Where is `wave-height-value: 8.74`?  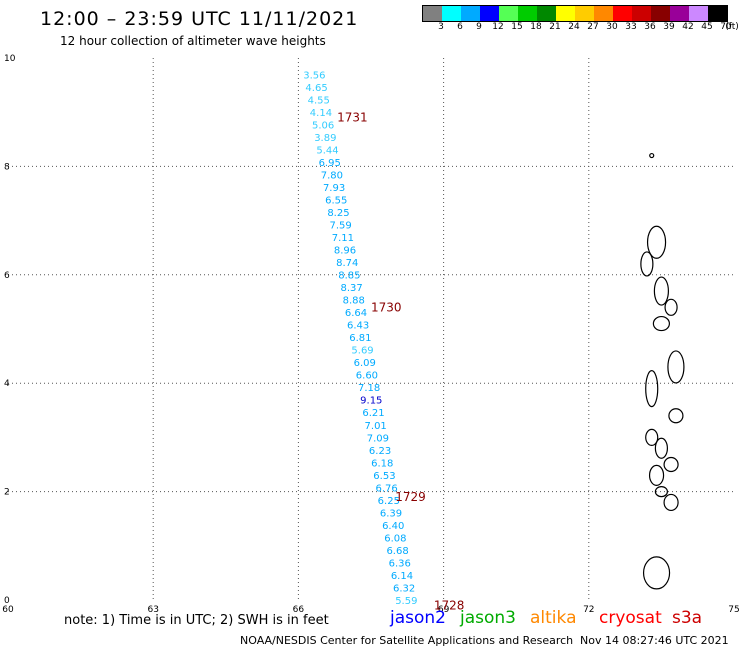
wave-height-value: 8.74 is located at coordinates (347, 263).